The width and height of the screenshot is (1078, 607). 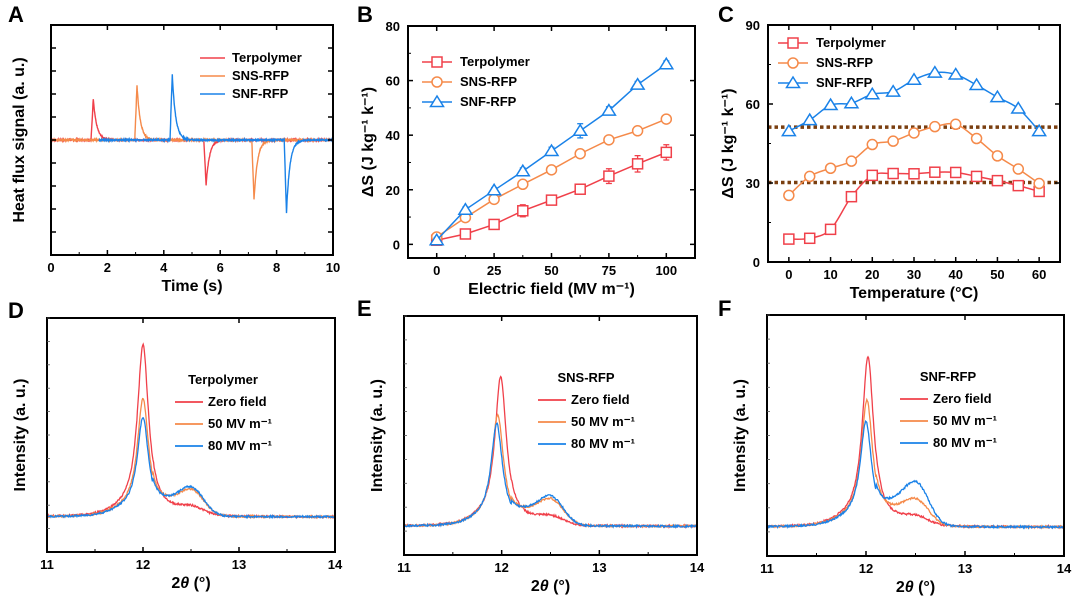 What do you see at coordinates (753, 183) in the screenshot?
I see `y-tick-label: 30` at bounding box center [753, 183].